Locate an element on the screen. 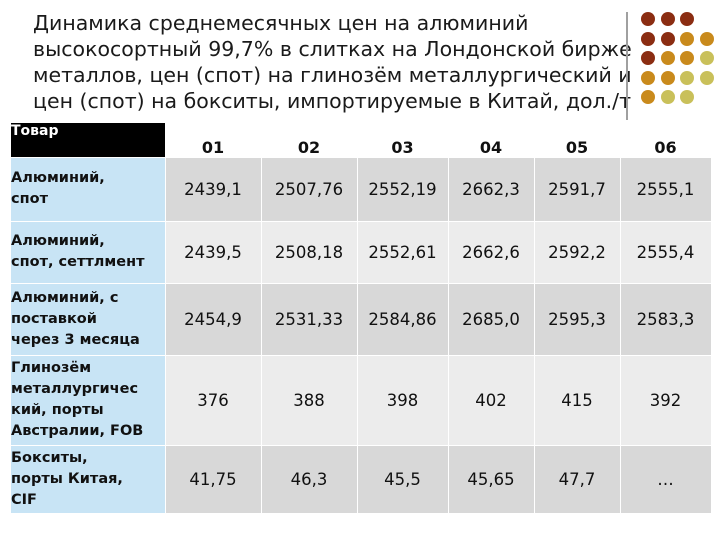 The image size is (720, 540). row-label-line: поставкой is located at coordinates (54, 318).